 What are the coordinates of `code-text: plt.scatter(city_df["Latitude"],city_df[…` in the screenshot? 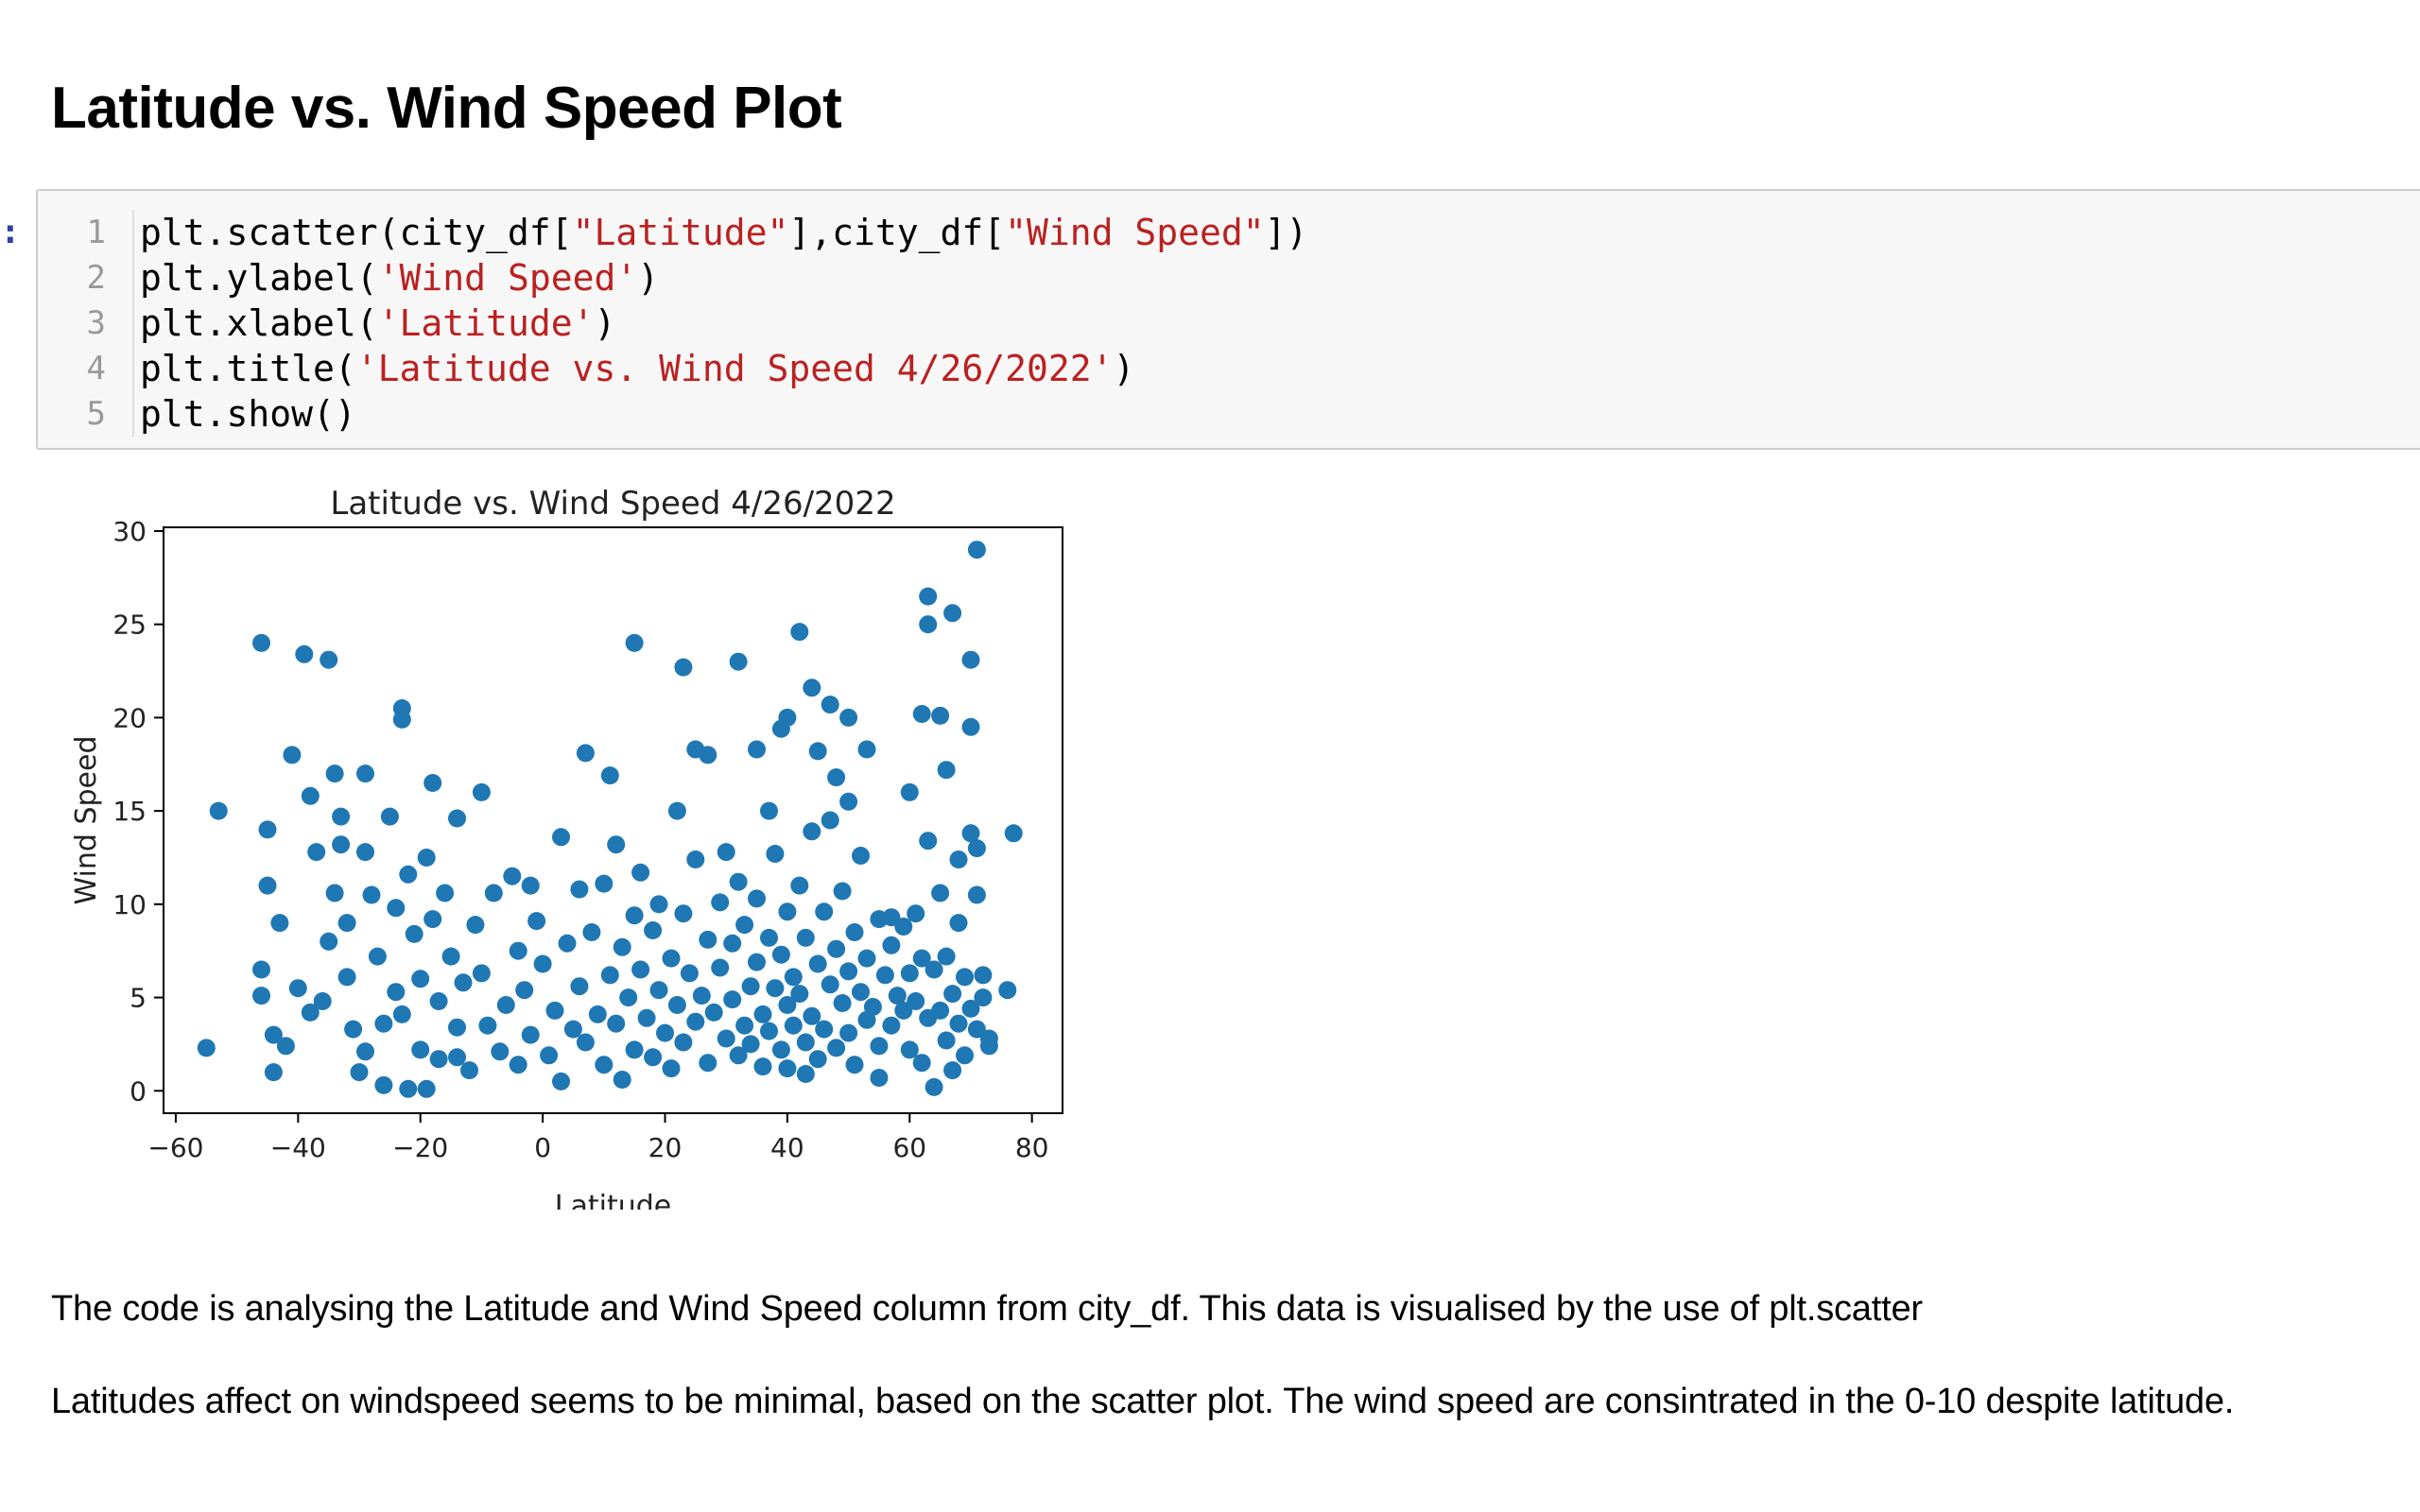 It's located at (723, 232).